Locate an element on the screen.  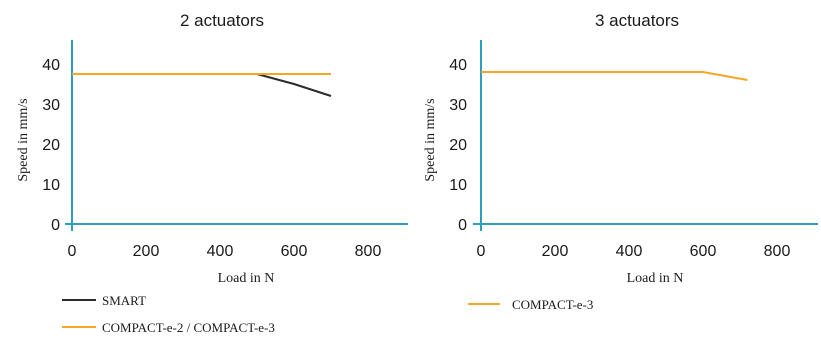
legend-label-smart: SMART is located at coordinates (124, 300).